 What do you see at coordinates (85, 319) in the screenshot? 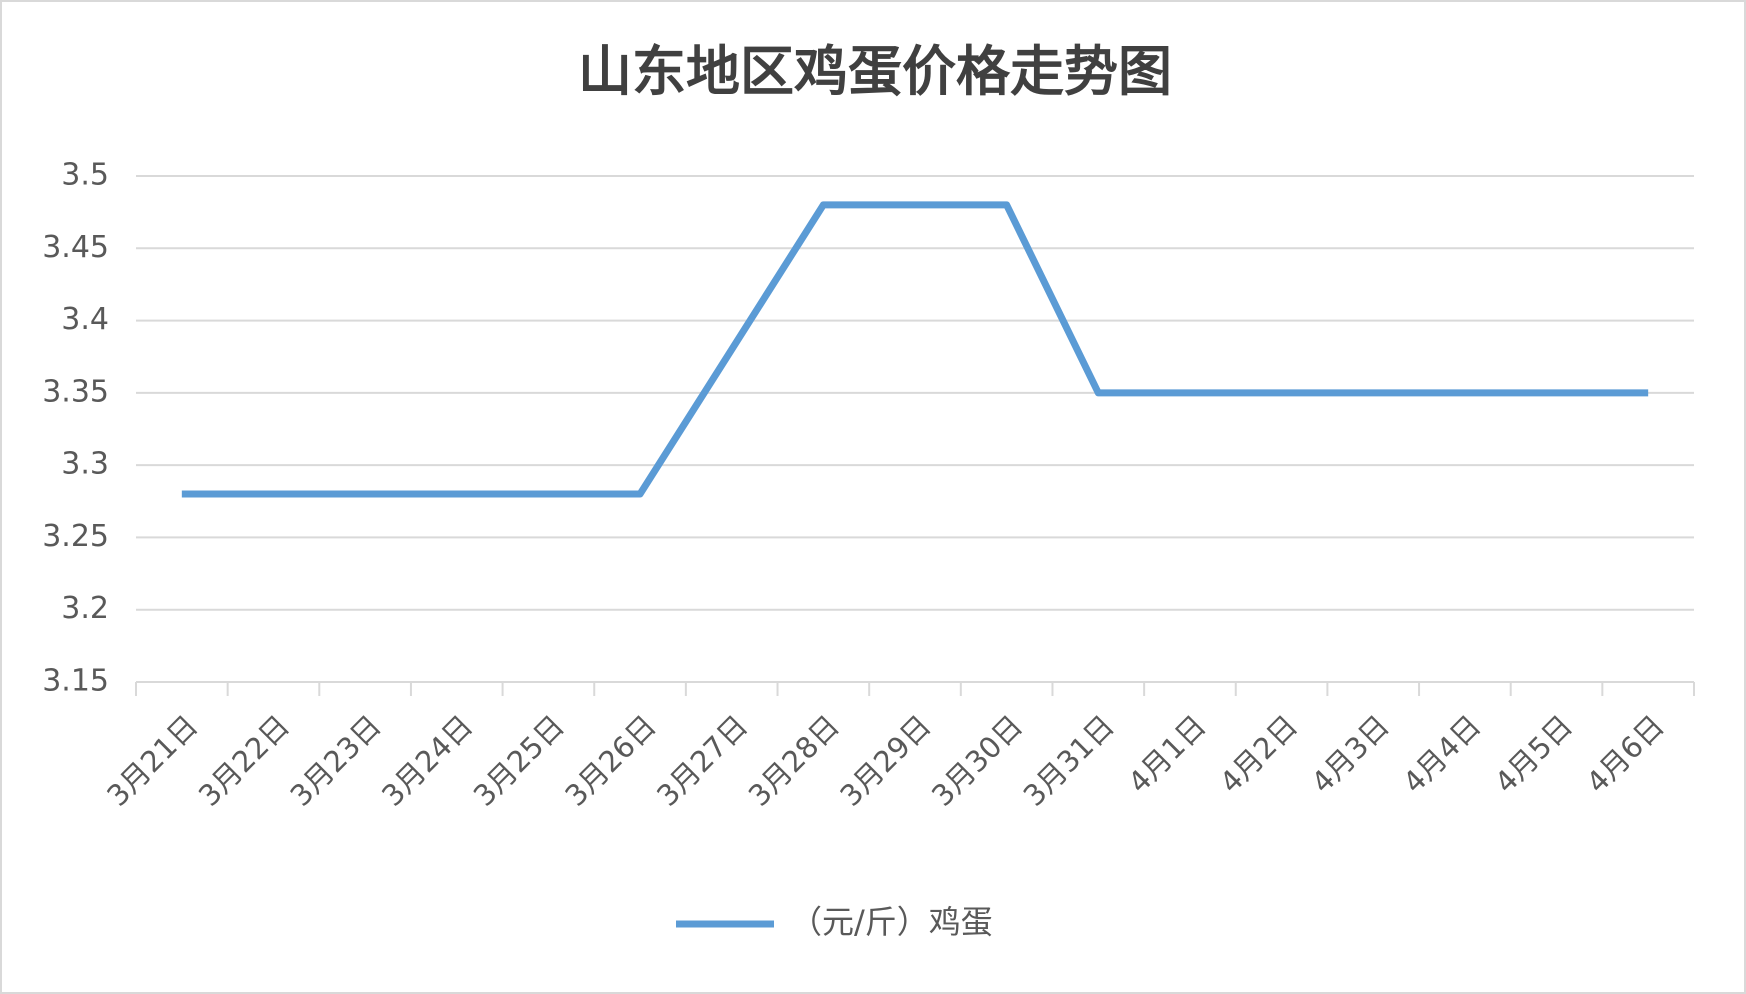
I see `y-tick-label: 3.4` at bounding box center [85, 319].